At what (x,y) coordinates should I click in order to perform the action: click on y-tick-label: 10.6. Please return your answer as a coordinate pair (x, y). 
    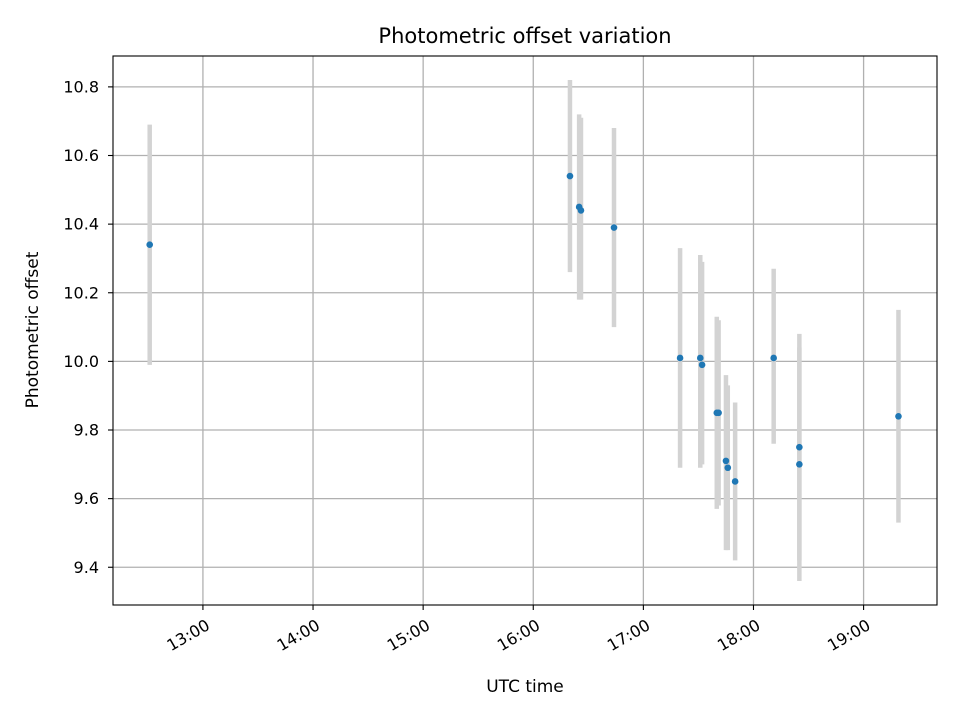
    Looking at the image, I should click on (81, 155).